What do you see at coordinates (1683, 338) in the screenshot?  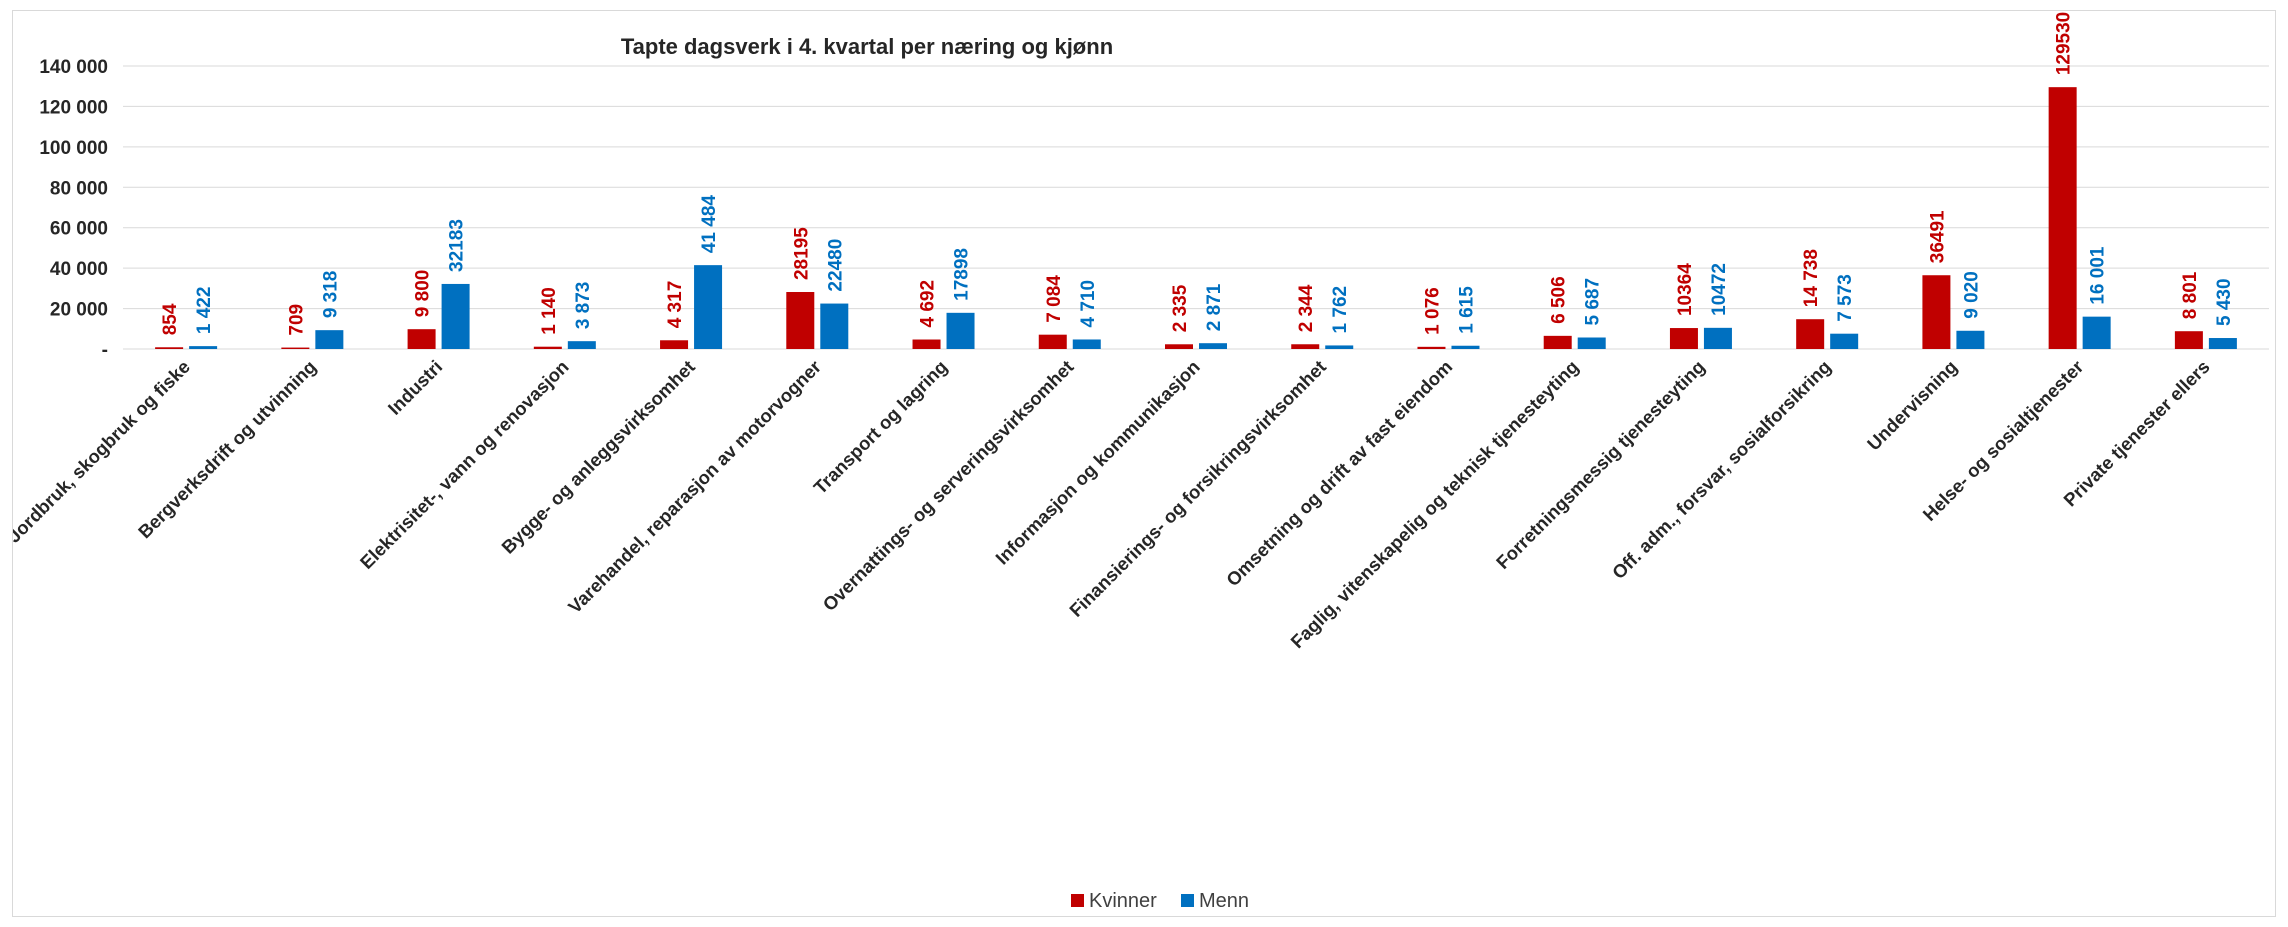 I see `bar-kvinner-forretningsmessig-tjenesteyting` at bounding box center [1683, 338].